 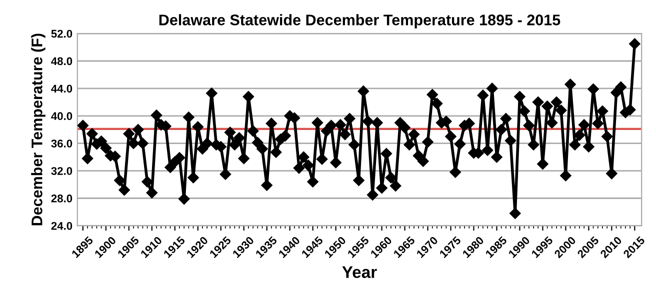 What do you see at coordinates (359, 272) in the screenshot?
I see `x-axis-title: Year` at bounding box center [359, 272].